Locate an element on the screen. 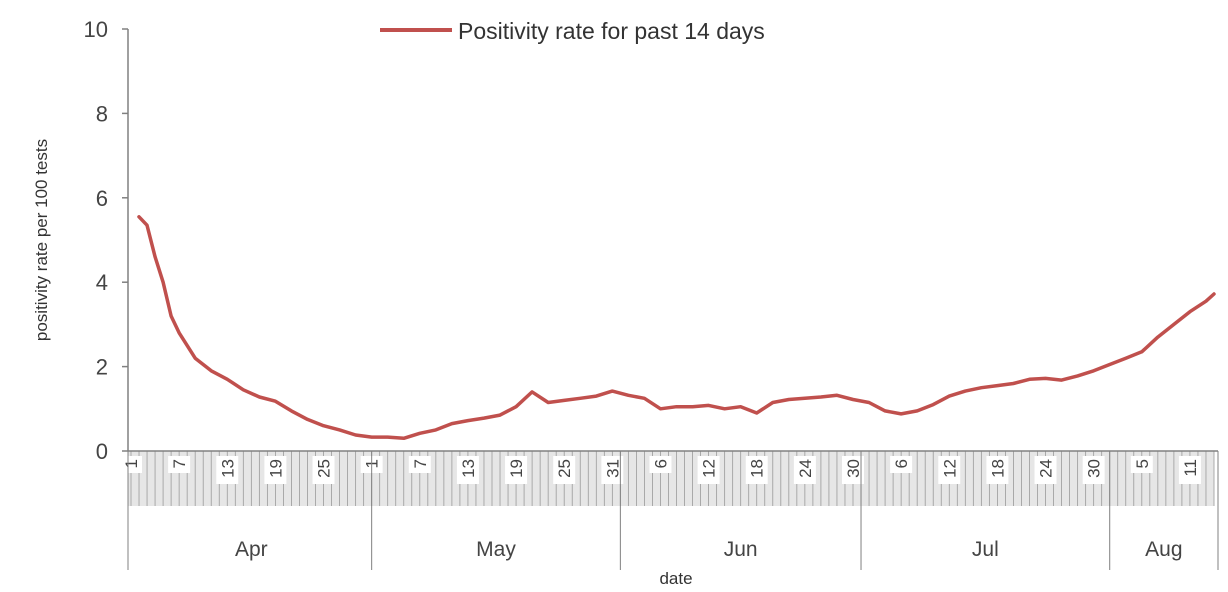 The image size is (1228, 592). legend-label: Positivity rate for past 14 days is located at coordinates (611, 31).